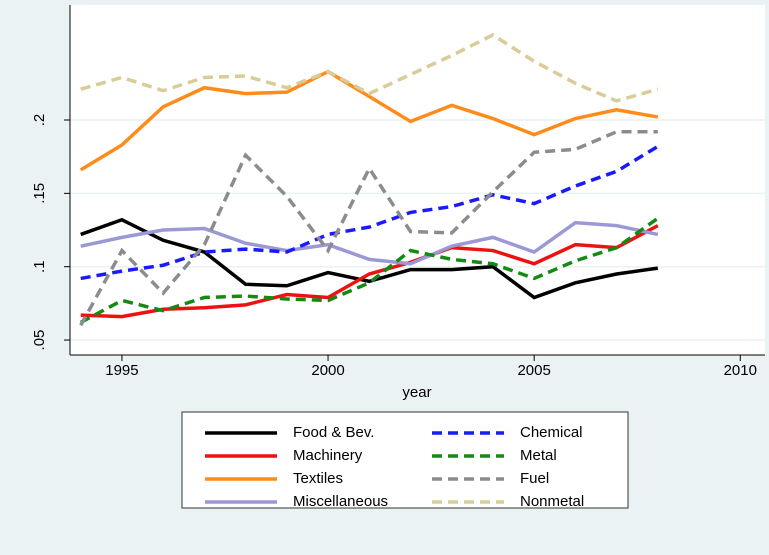 Image resolution: width=769 pixels, height=555 pixels. Describe the element at coordinates (538, 455) in the screenshot. I see `legend-label: Metal` at that location.